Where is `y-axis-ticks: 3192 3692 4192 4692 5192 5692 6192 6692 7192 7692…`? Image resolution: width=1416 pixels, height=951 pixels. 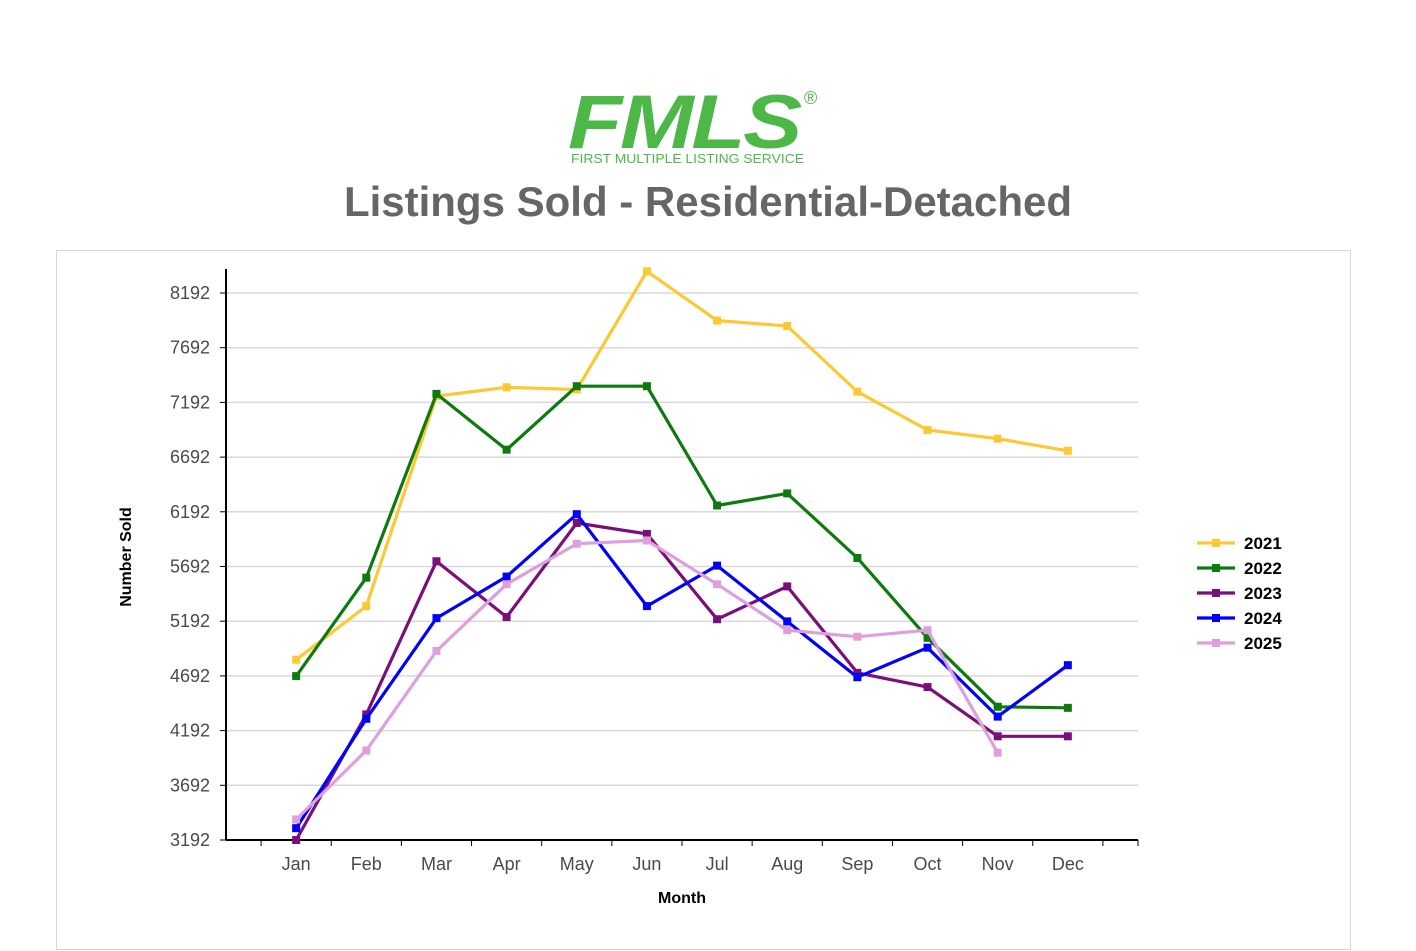
y-axis-ticks: 3192 3692 4192 4692 5192 5692 6192 6692 7192 7692… is located at coordinates (198, 566).